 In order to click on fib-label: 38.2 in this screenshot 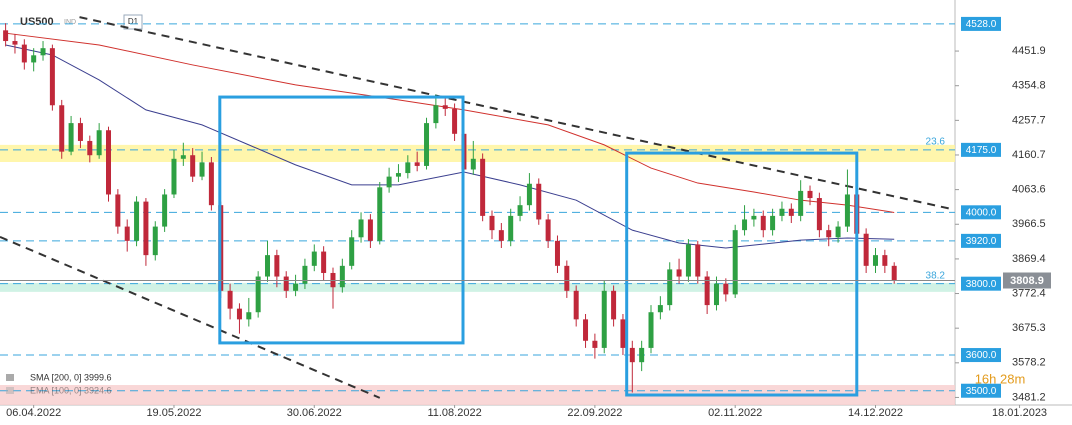, I will do `click(936, 275)`.